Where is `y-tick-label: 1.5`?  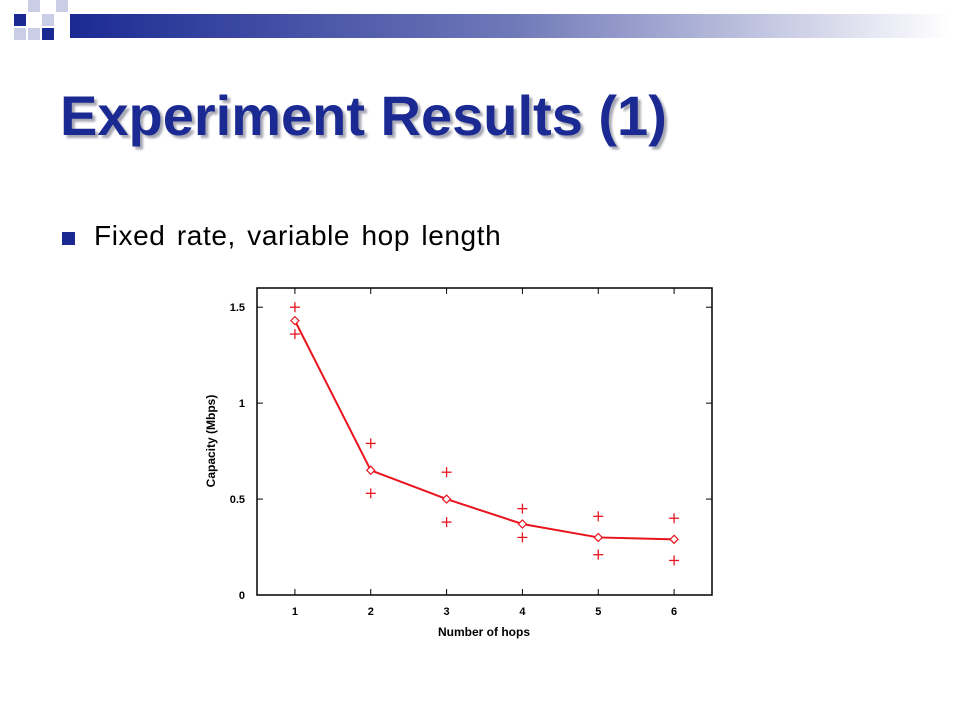
y-tick-label: 1.5 is located at coordinates (237, 308).